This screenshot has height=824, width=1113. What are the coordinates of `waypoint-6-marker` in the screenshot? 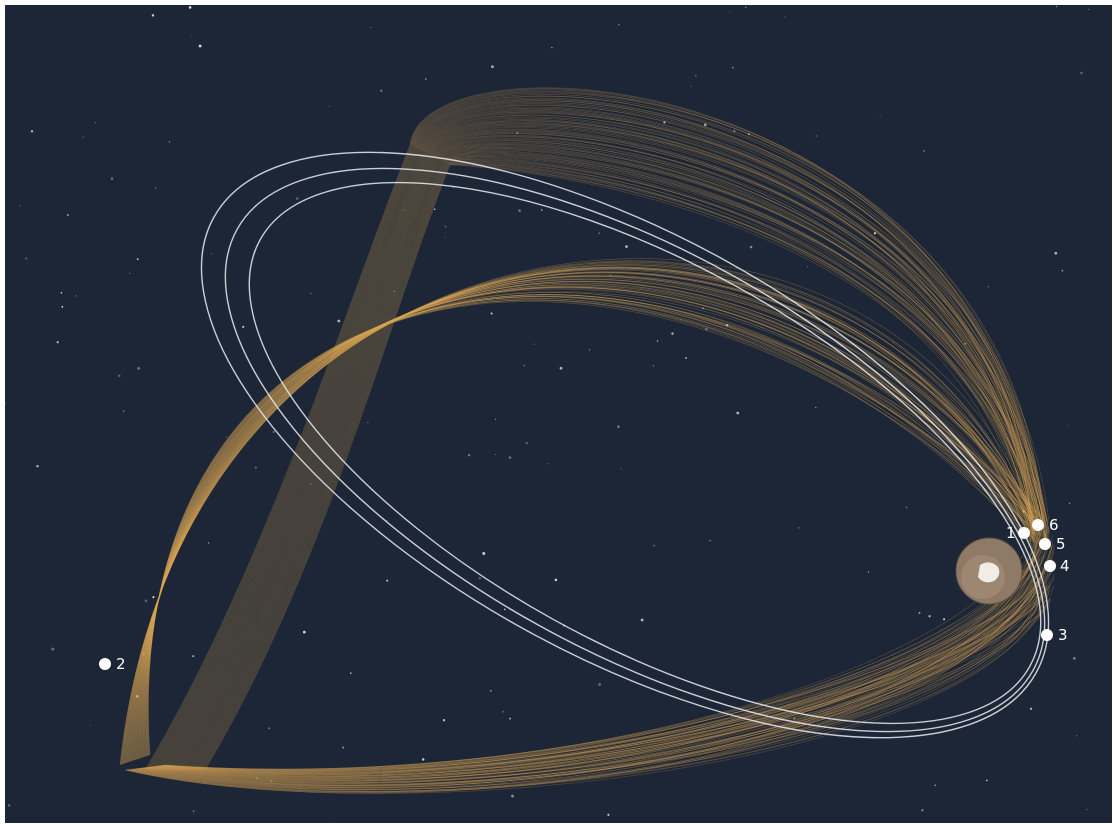 It's located at (1038, 525).